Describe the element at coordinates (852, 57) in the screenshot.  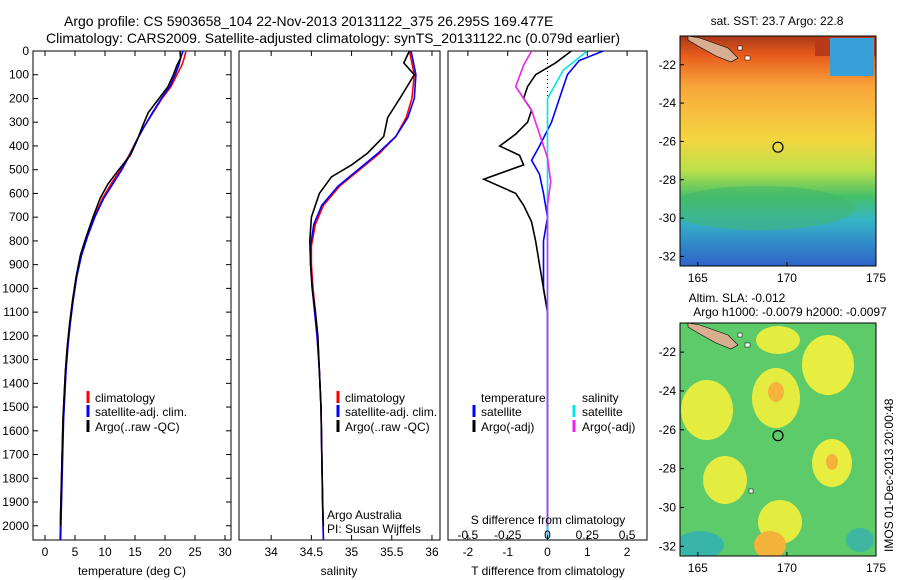
I see `sst-cool-patch` at that location.